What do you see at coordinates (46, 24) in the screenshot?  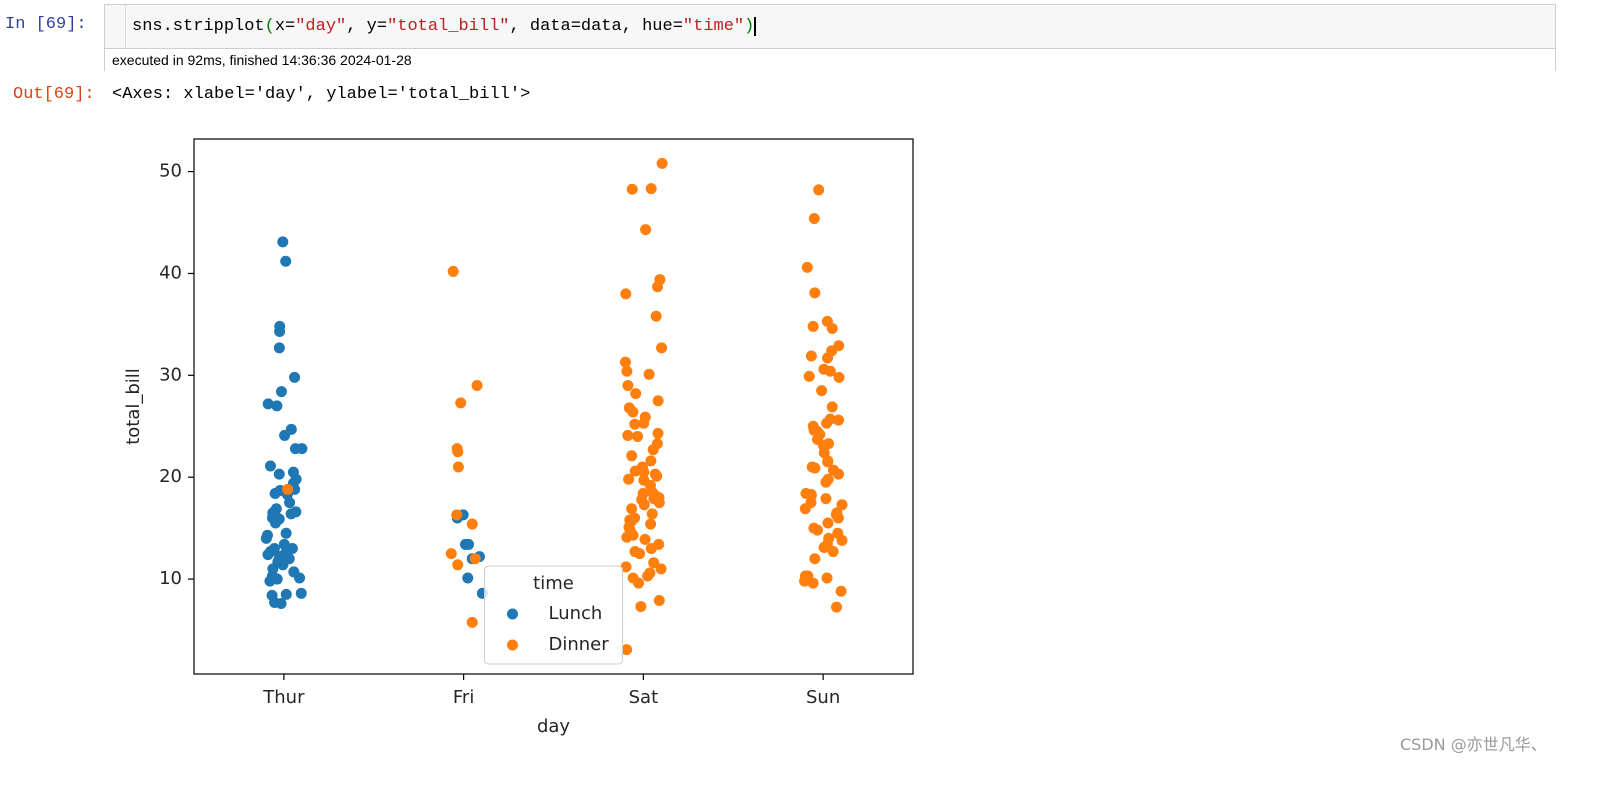 I see `in-prompt: In [69]:` at bounding box center [46, 24].